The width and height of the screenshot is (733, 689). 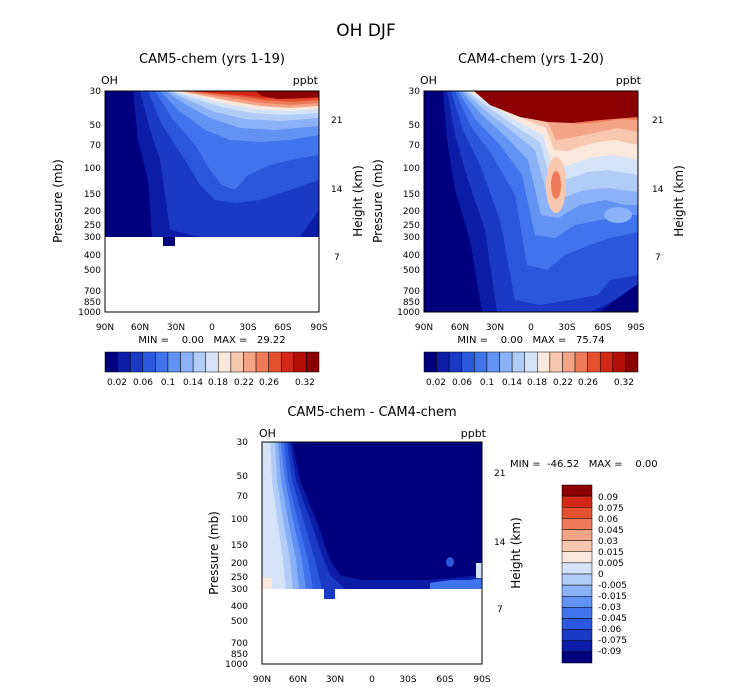 I want to click on height-tick-labels: 21 14 7, so click(x=337, y=189).